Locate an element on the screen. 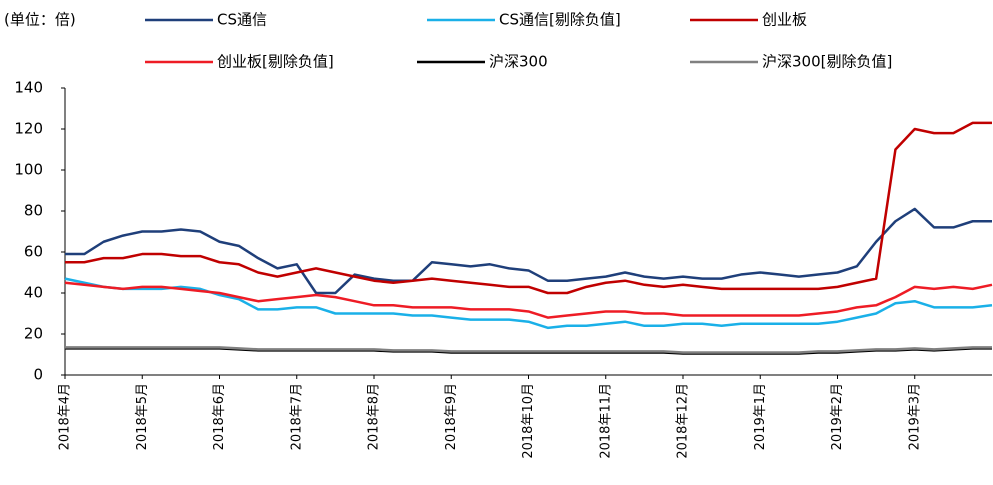 The image size is (993, 485). x-tick-label: 2019年2月 is located at coordinates (837, 416).